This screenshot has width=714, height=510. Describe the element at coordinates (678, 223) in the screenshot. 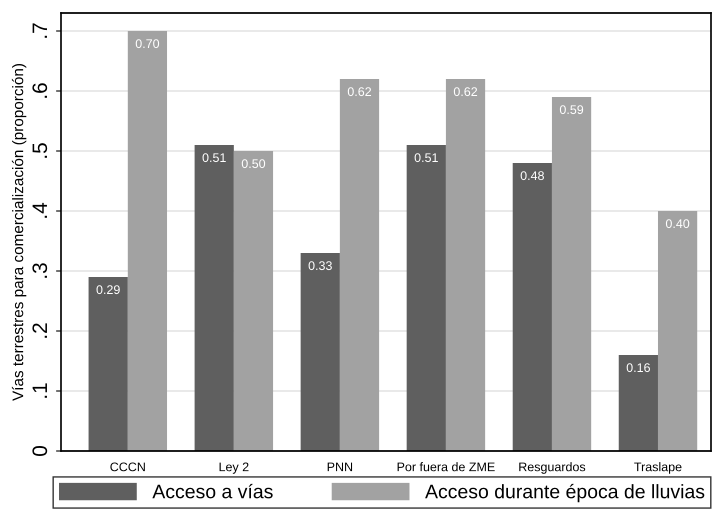

I see `data-label: 0.40` at that location.